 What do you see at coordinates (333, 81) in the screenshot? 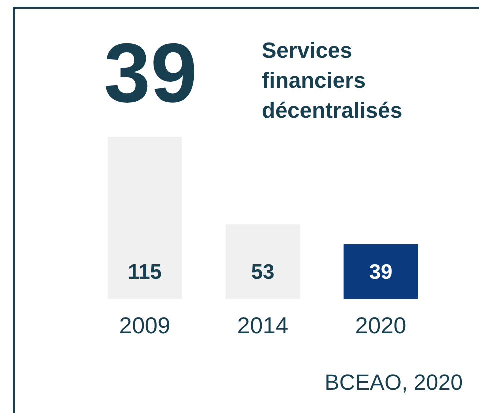
I see `chart-subtitle: Services financiers décentralisés` at bounding box center [333, 81].